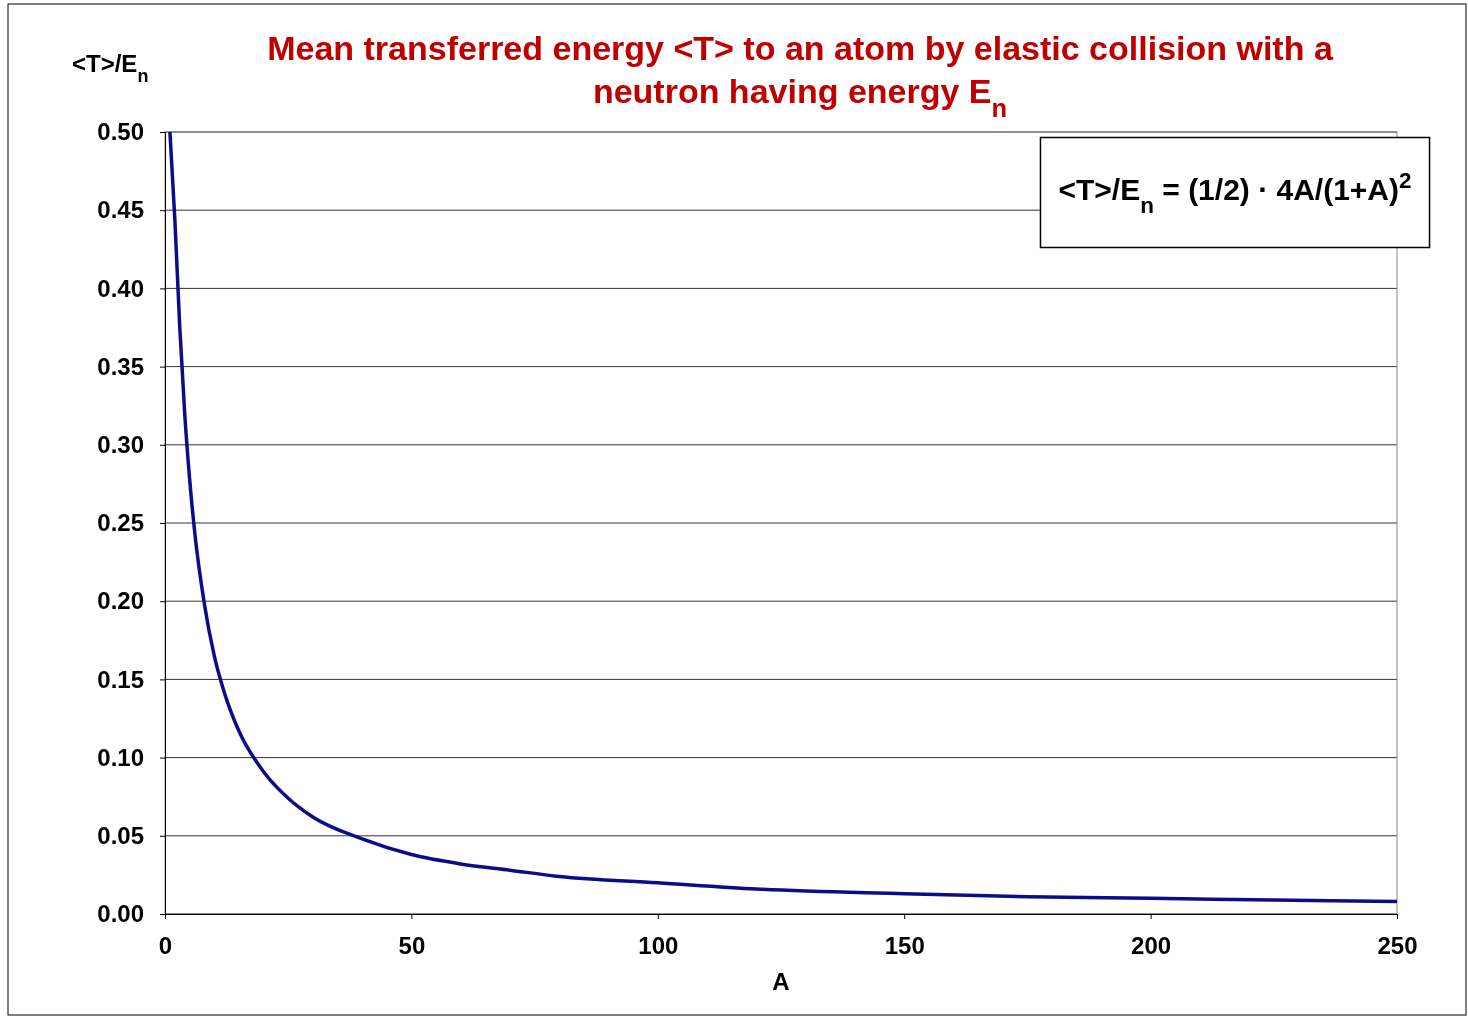 The height and width of the screenshot is (1017, 1468). Describe the element at coordinates (120, 444) in the screenshot. I see `y-tick-label: 0.30` at that location.